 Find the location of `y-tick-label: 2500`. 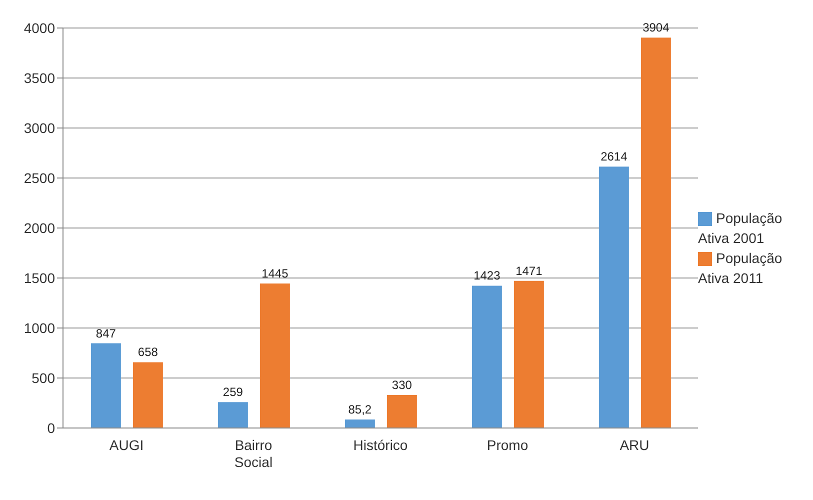

y-tick-label: 2500 is located at coordinates (40, 178).